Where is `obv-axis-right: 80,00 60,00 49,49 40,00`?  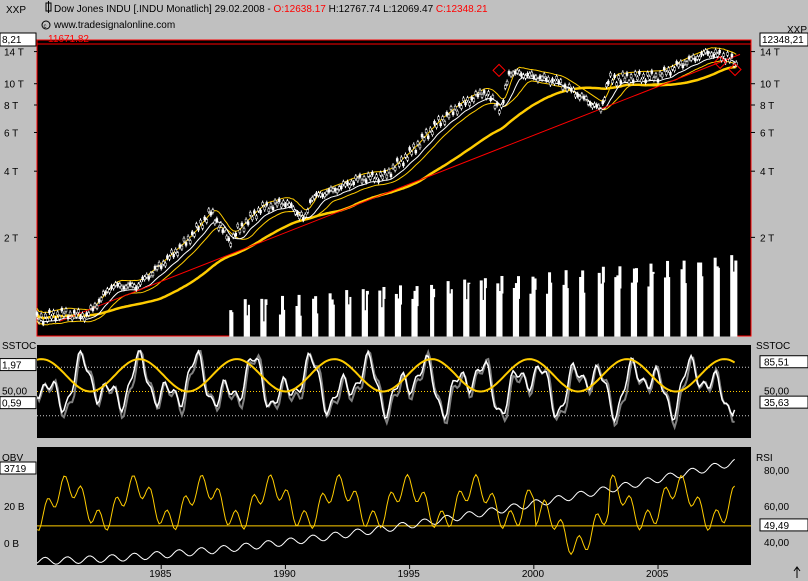
obv-axis-right: 80,00 60,00 49,49 40,00 is located at coordinates (783, 507).